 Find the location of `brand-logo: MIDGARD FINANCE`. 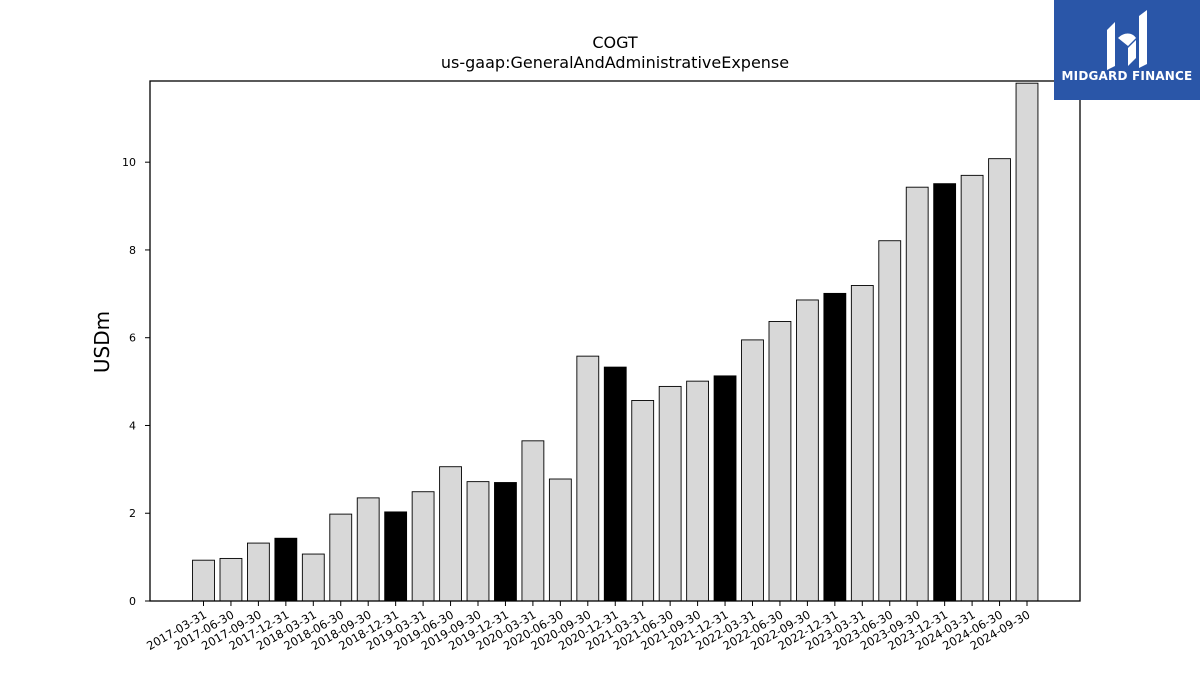

brand-logo: MIDGARD FINANCE is located at coordinates (1127, 50).